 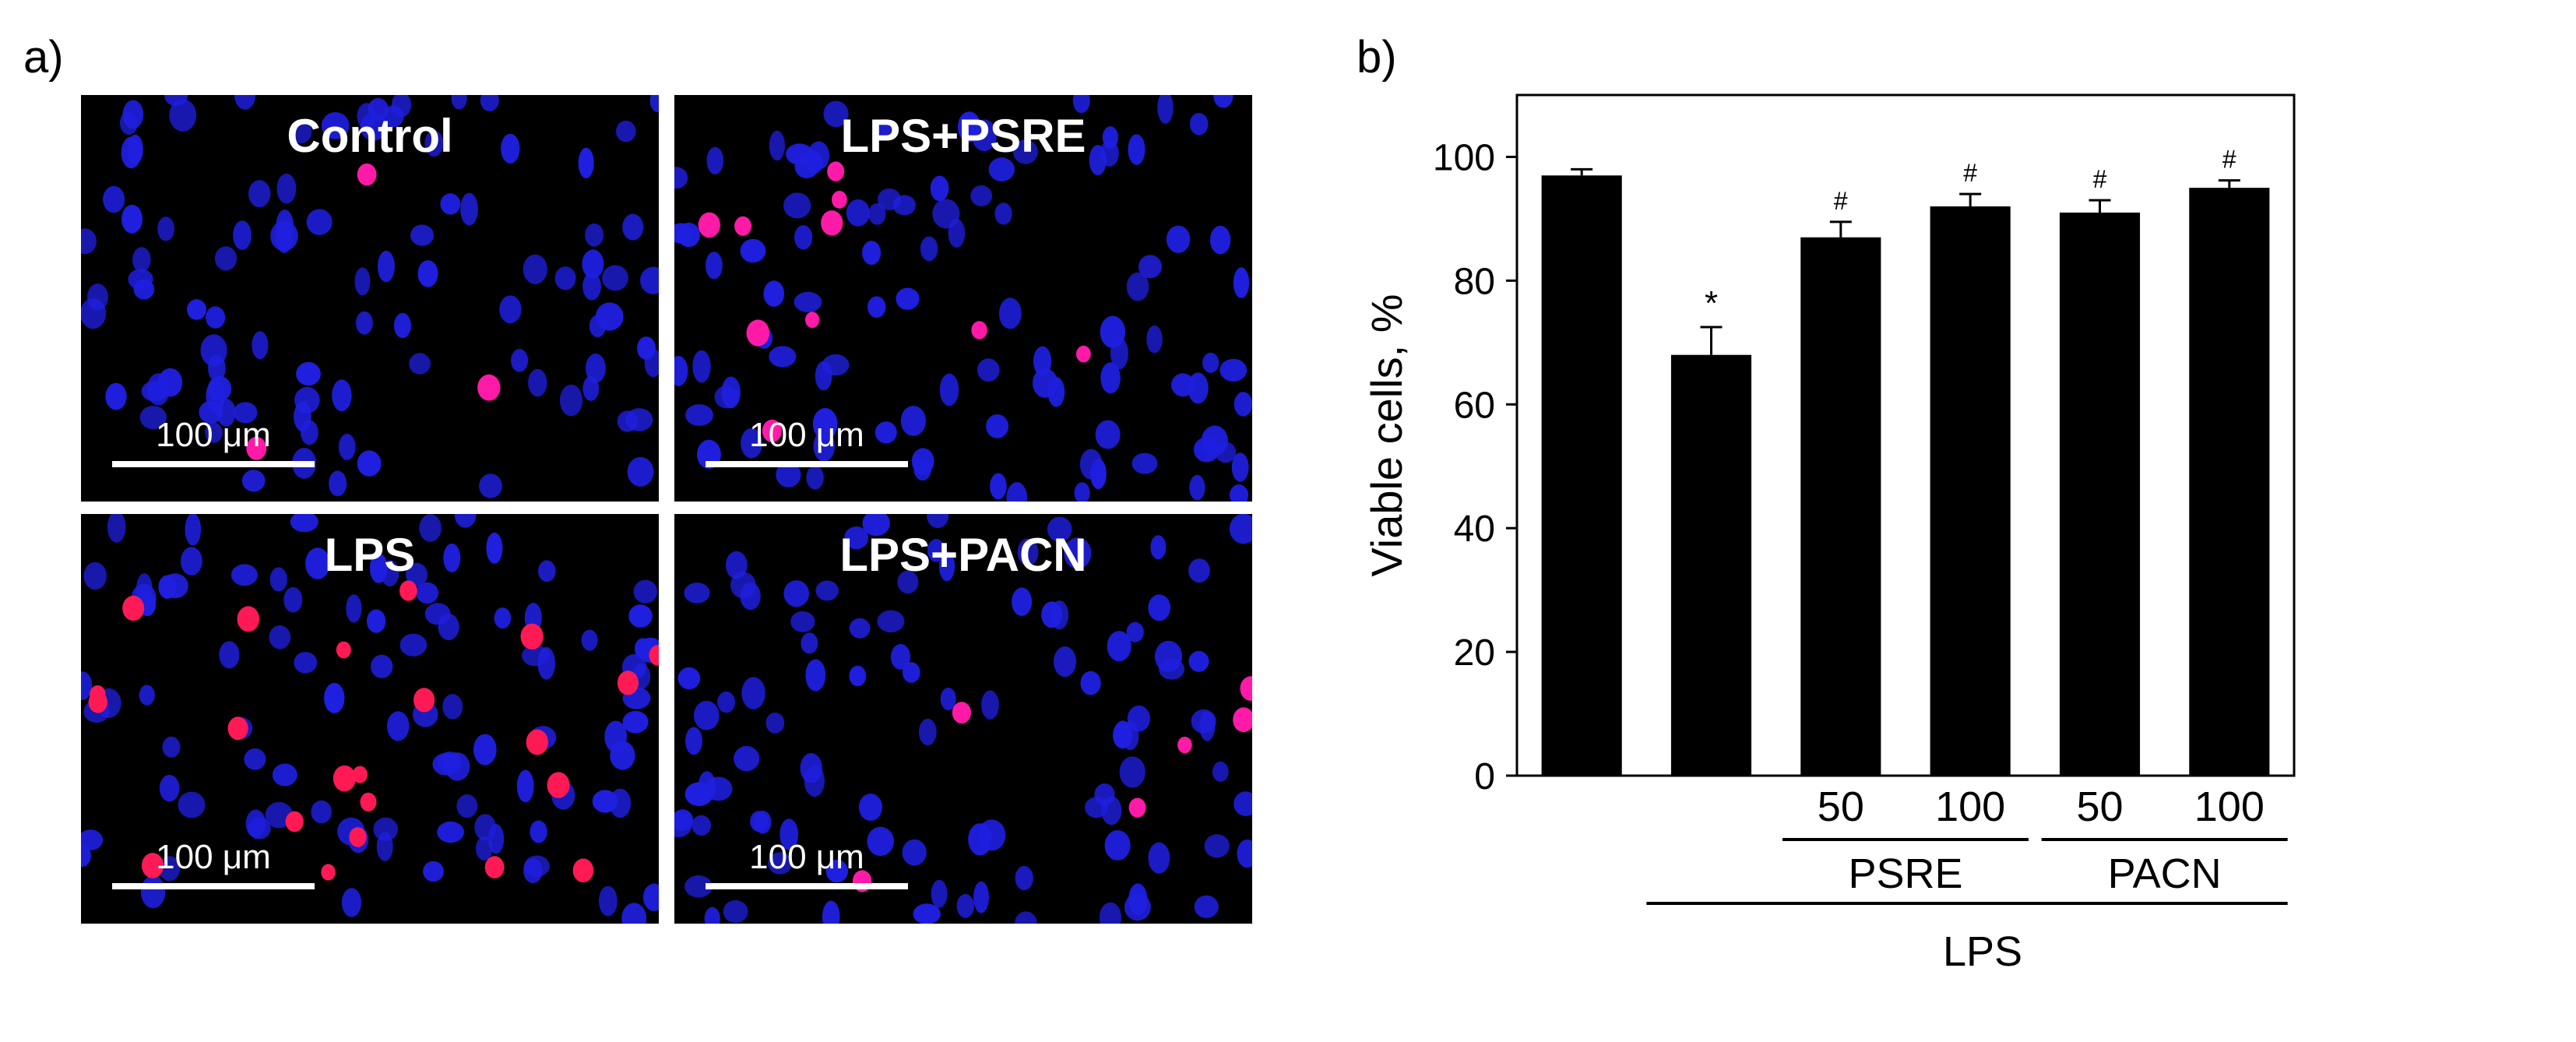 What do you see at coordinates (1464, 157) in the screenshot?
I see `y-tick-label: 100` at bounding box center [1464, 157].